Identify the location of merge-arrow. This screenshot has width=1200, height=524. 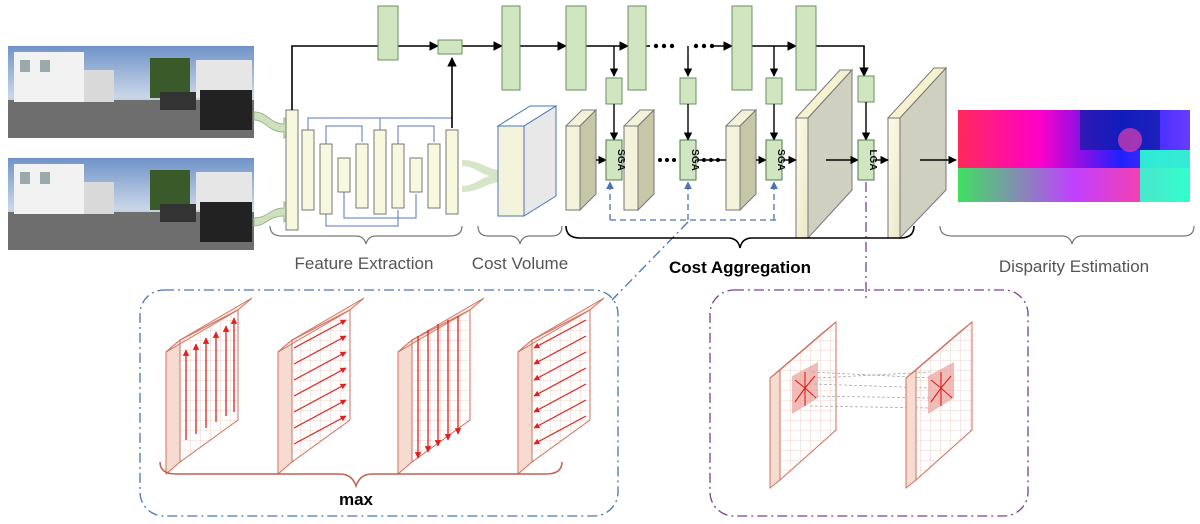
(487, 176).